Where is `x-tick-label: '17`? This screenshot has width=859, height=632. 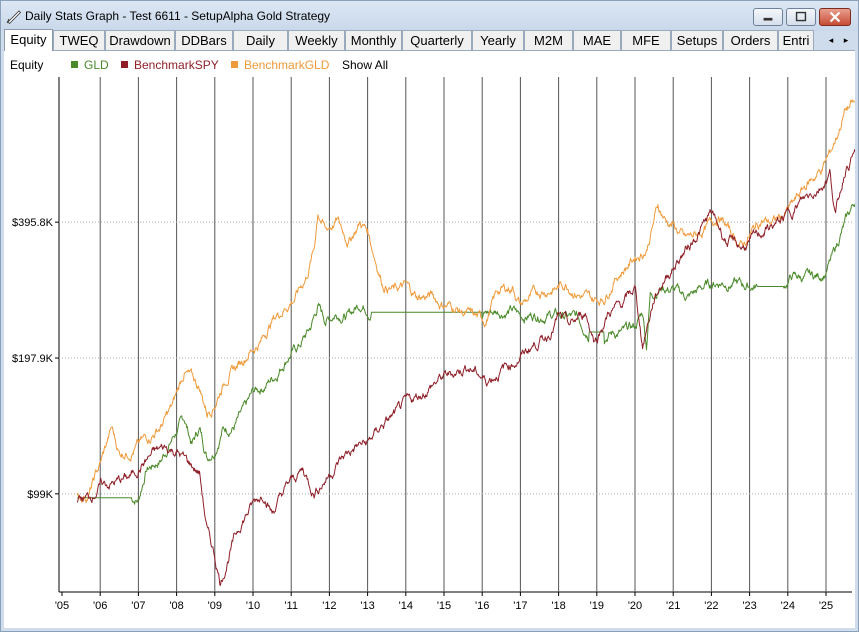 x-tick-label: '17 is located at coordinates (520, 606).